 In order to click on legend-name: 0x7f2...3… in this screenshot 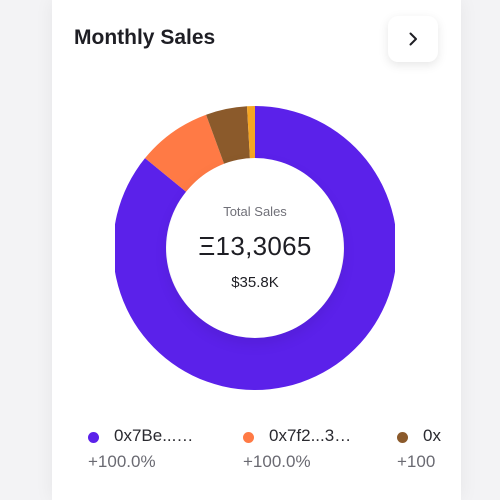, I will do `click(310, 435)`.